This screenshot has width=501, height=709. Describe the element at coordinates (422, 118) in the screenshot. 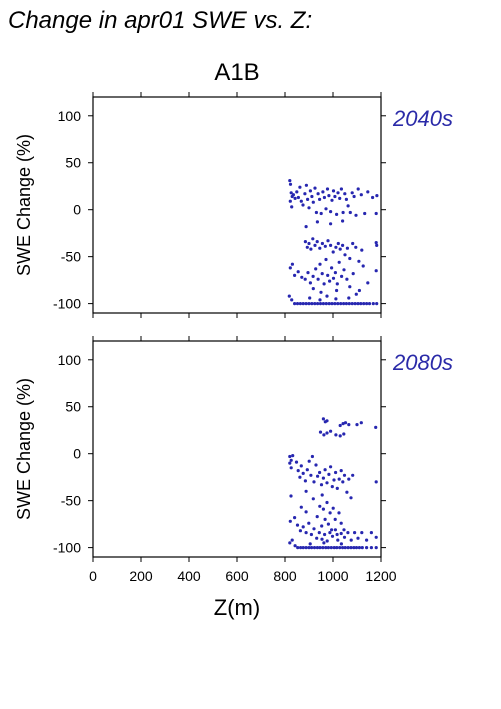

I see `period-label: 2040s` at that location.